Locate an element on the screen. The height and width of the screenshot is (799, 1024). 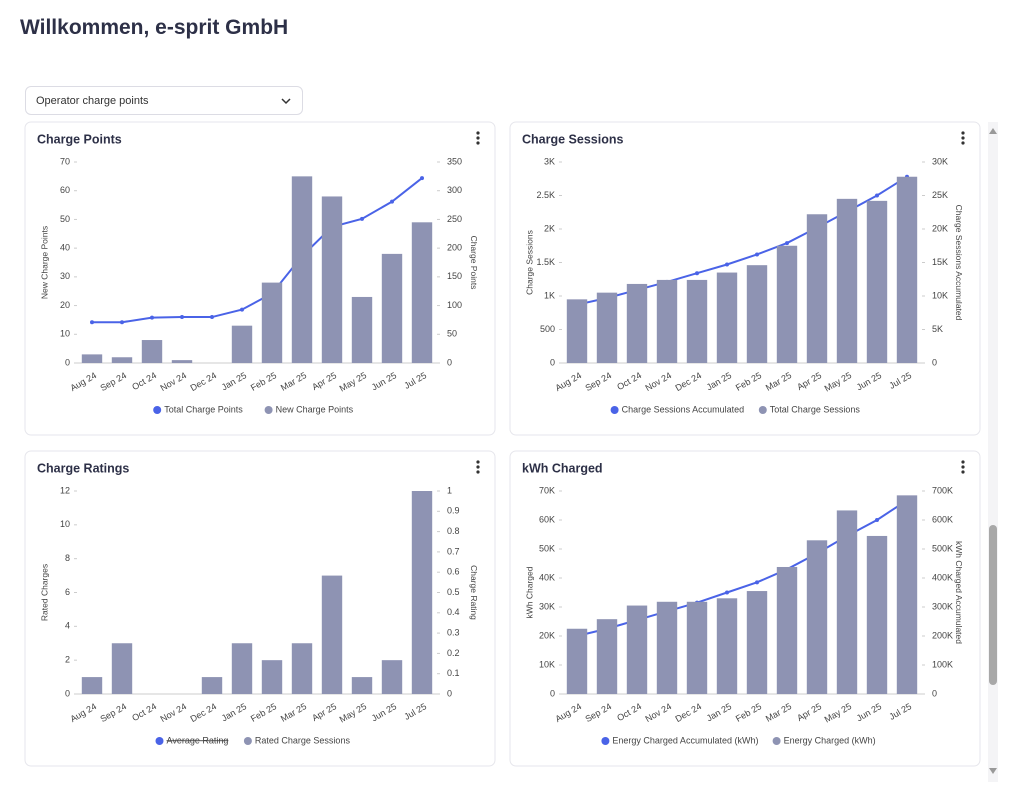
y2-tick-label: 0.3 is located at coordinates (453, 632).